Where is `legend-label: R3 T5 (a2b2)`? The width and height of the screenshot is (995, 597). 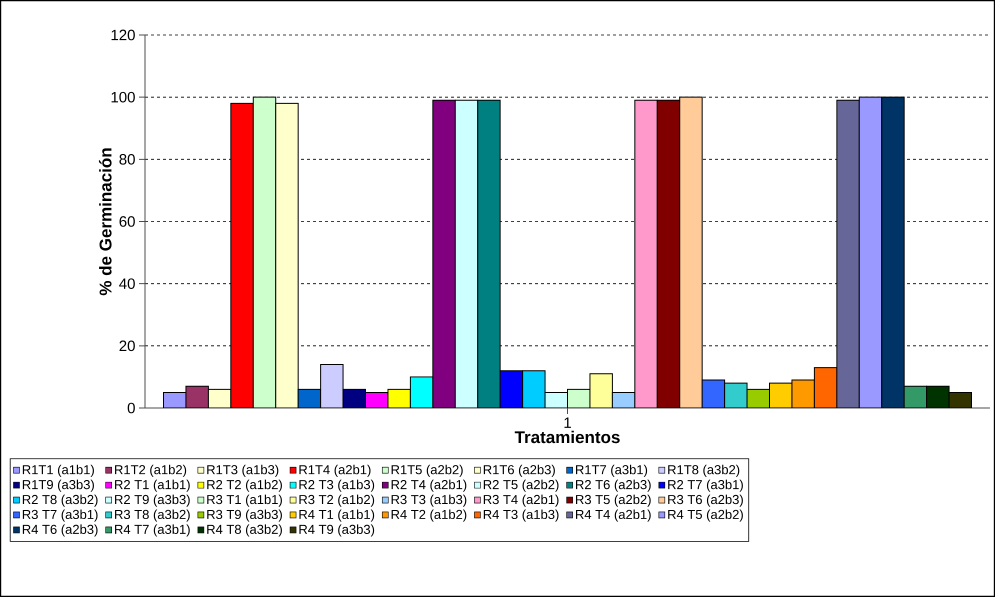 legend-label: R3 T5 (a2b2) is located at coordinates (613, 500).